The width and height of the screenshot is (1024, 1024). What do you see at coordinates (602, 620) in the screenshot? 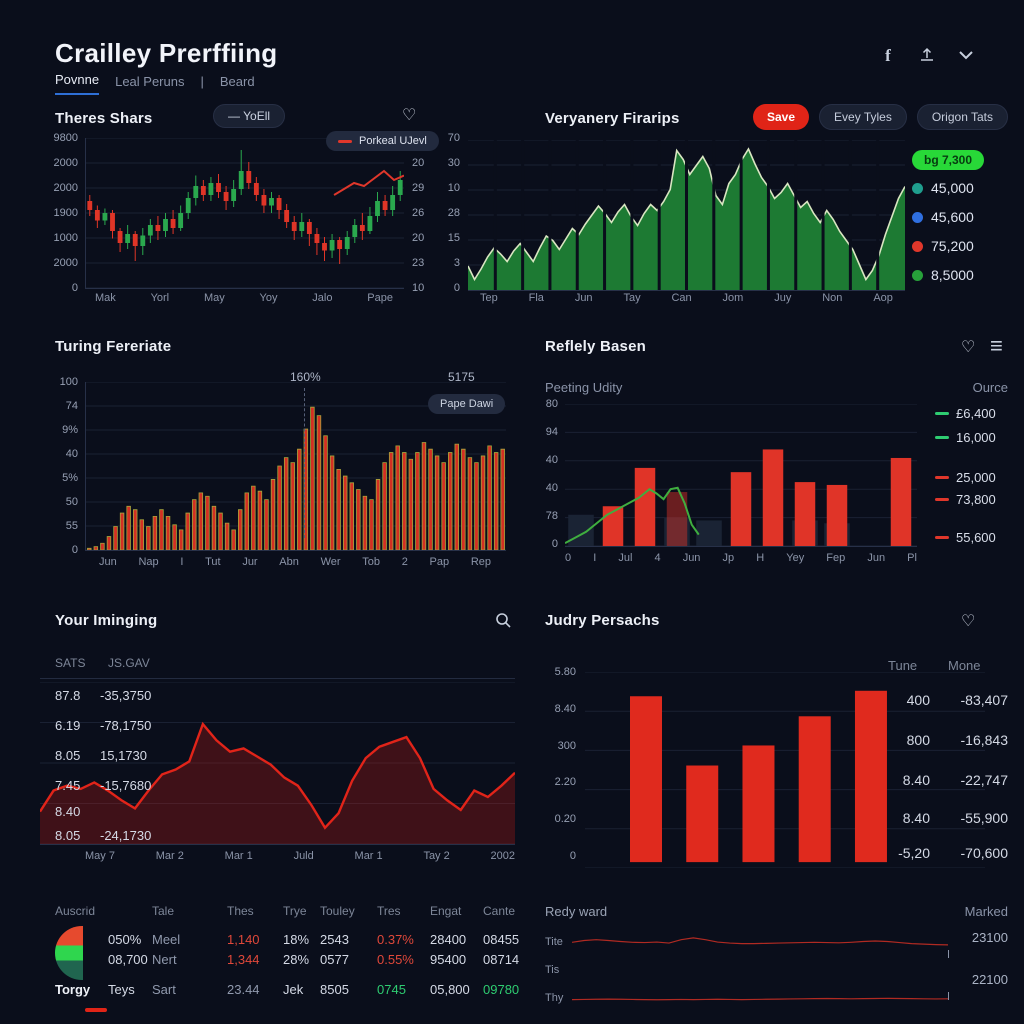
I see `panel6-title: Judry Persachs` at bounding box center [602, 620].